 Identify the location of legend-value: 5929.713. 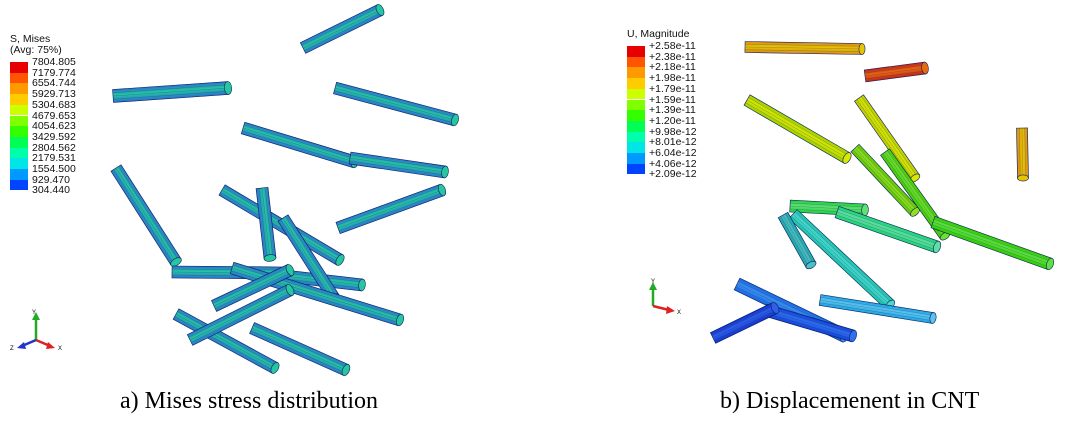
(54, 94).